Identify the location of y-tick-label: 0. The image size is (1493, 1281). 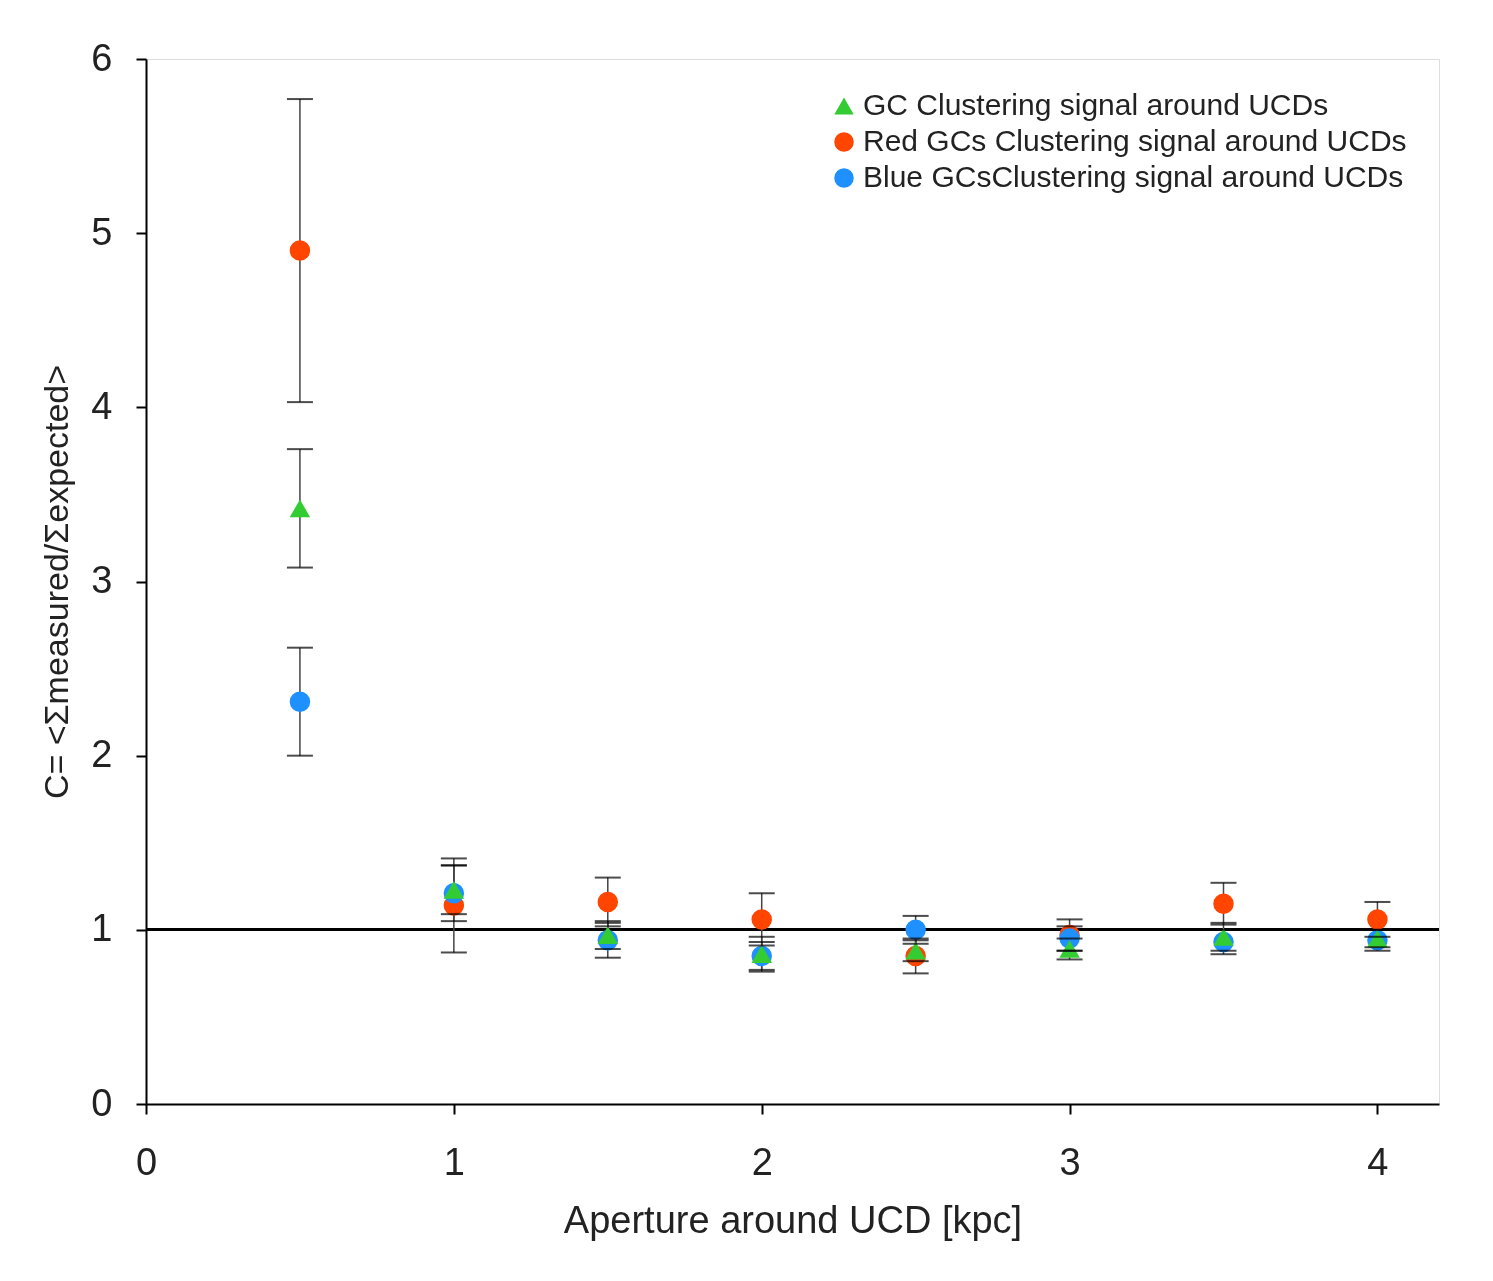
(102, 1102).